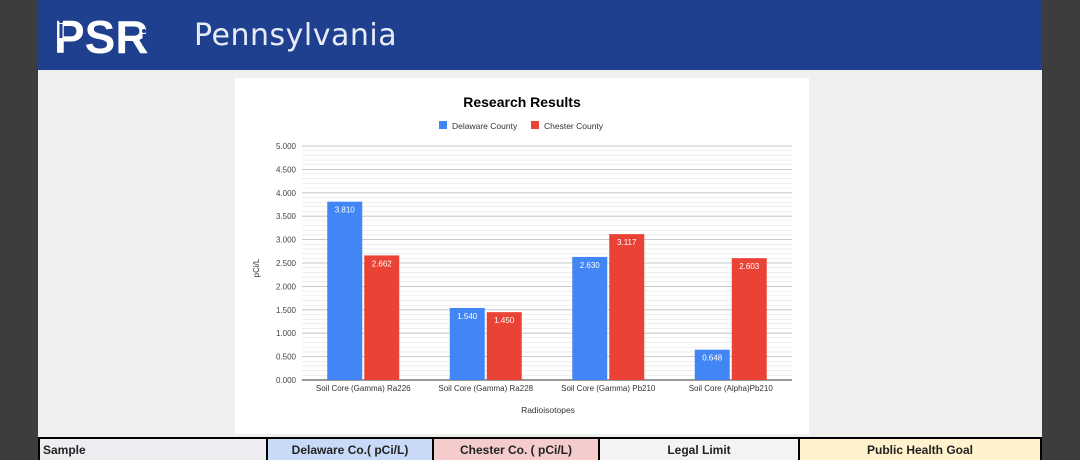  What do you see at coordinates (382, 263) in the screenshot?
I see `bar-value-label: 2.662` at bounding box center [382, 263].